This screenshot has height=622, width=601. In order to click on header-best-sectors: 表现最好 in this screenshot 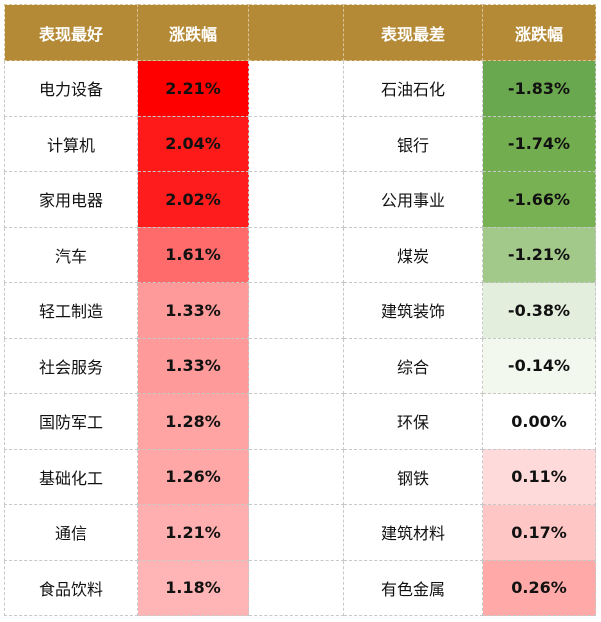, I will do `click(71, 32)`.